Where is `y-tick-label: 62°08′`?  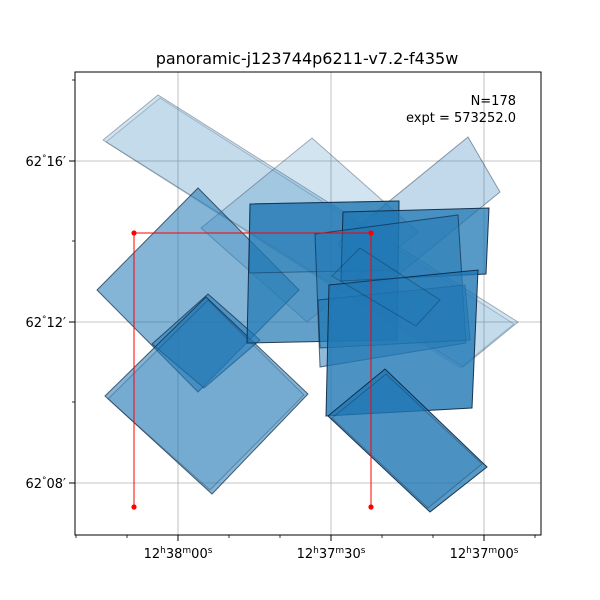
y-tick-label: 62°08′ is located at coordinates (45, 484).